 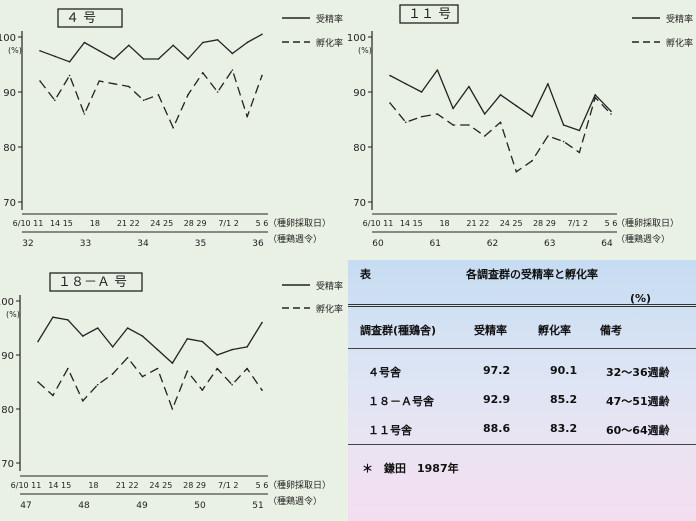 I want to click on cell-remarks: 32～36週齢, so click(x=638, y=372).